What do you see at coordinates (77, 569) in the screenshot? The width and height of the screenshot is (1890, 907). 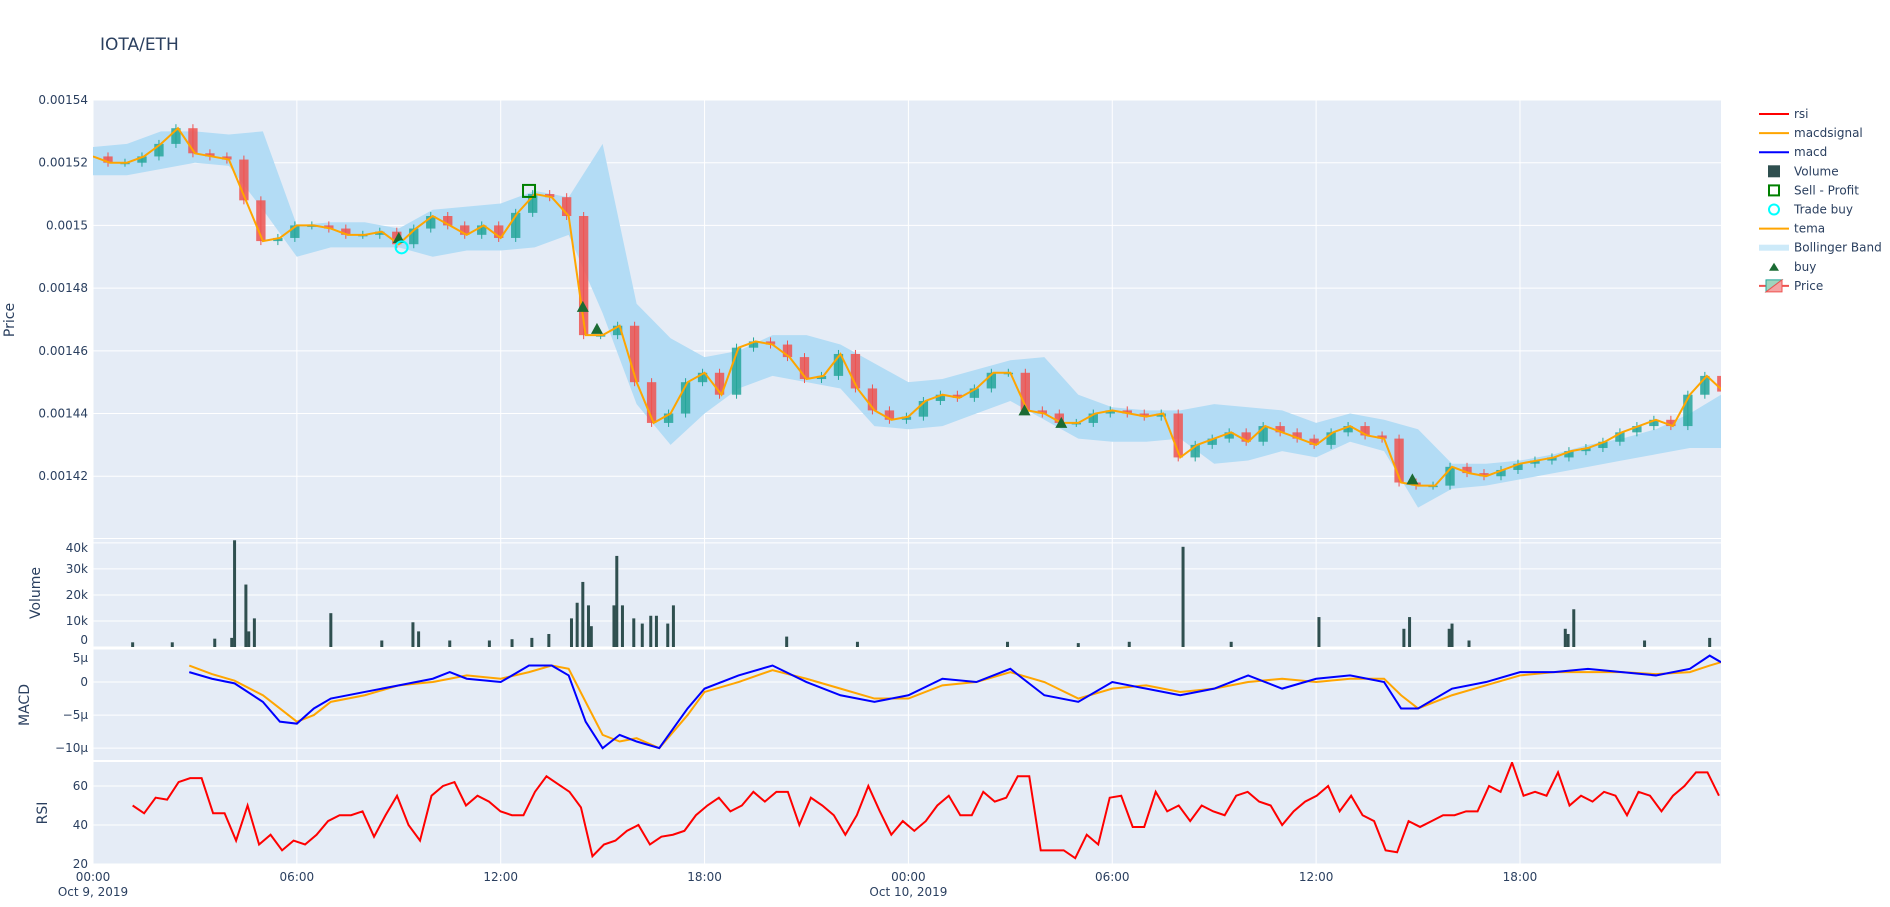 I see `volume-y-tick-label: 30k` at bounding box center [77, 569].